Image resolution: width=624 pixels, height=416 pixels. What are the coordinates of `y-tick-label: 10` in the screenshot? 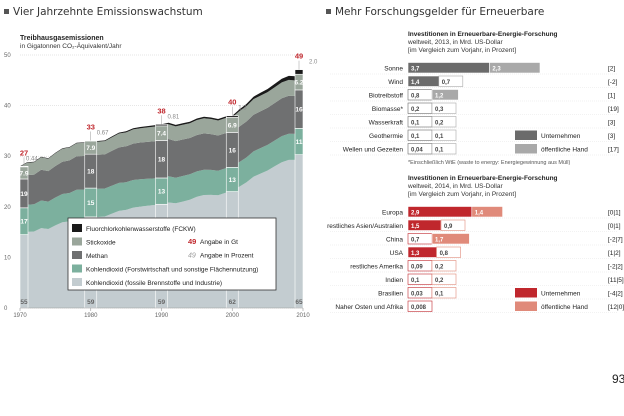 It's located at (7, 258).